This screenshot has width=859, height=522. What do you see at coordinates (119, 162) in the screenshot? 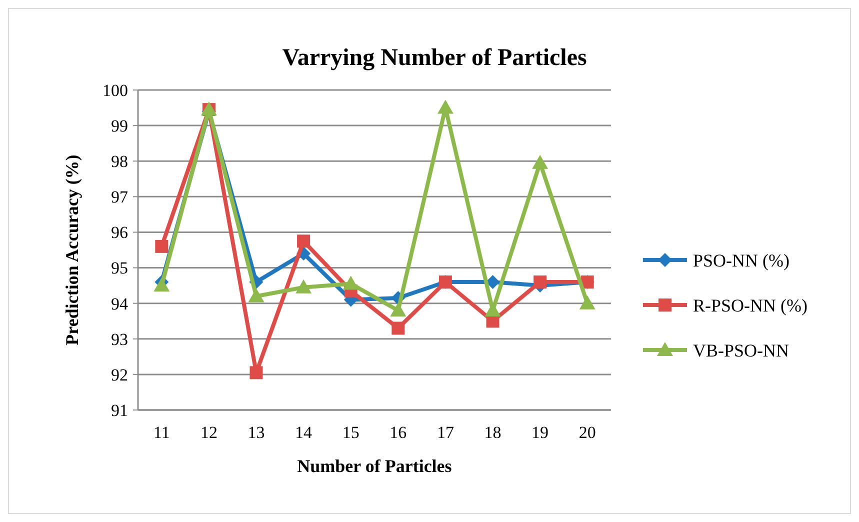
I see `y-tick-label: 98` at bounding box center [119, 162].